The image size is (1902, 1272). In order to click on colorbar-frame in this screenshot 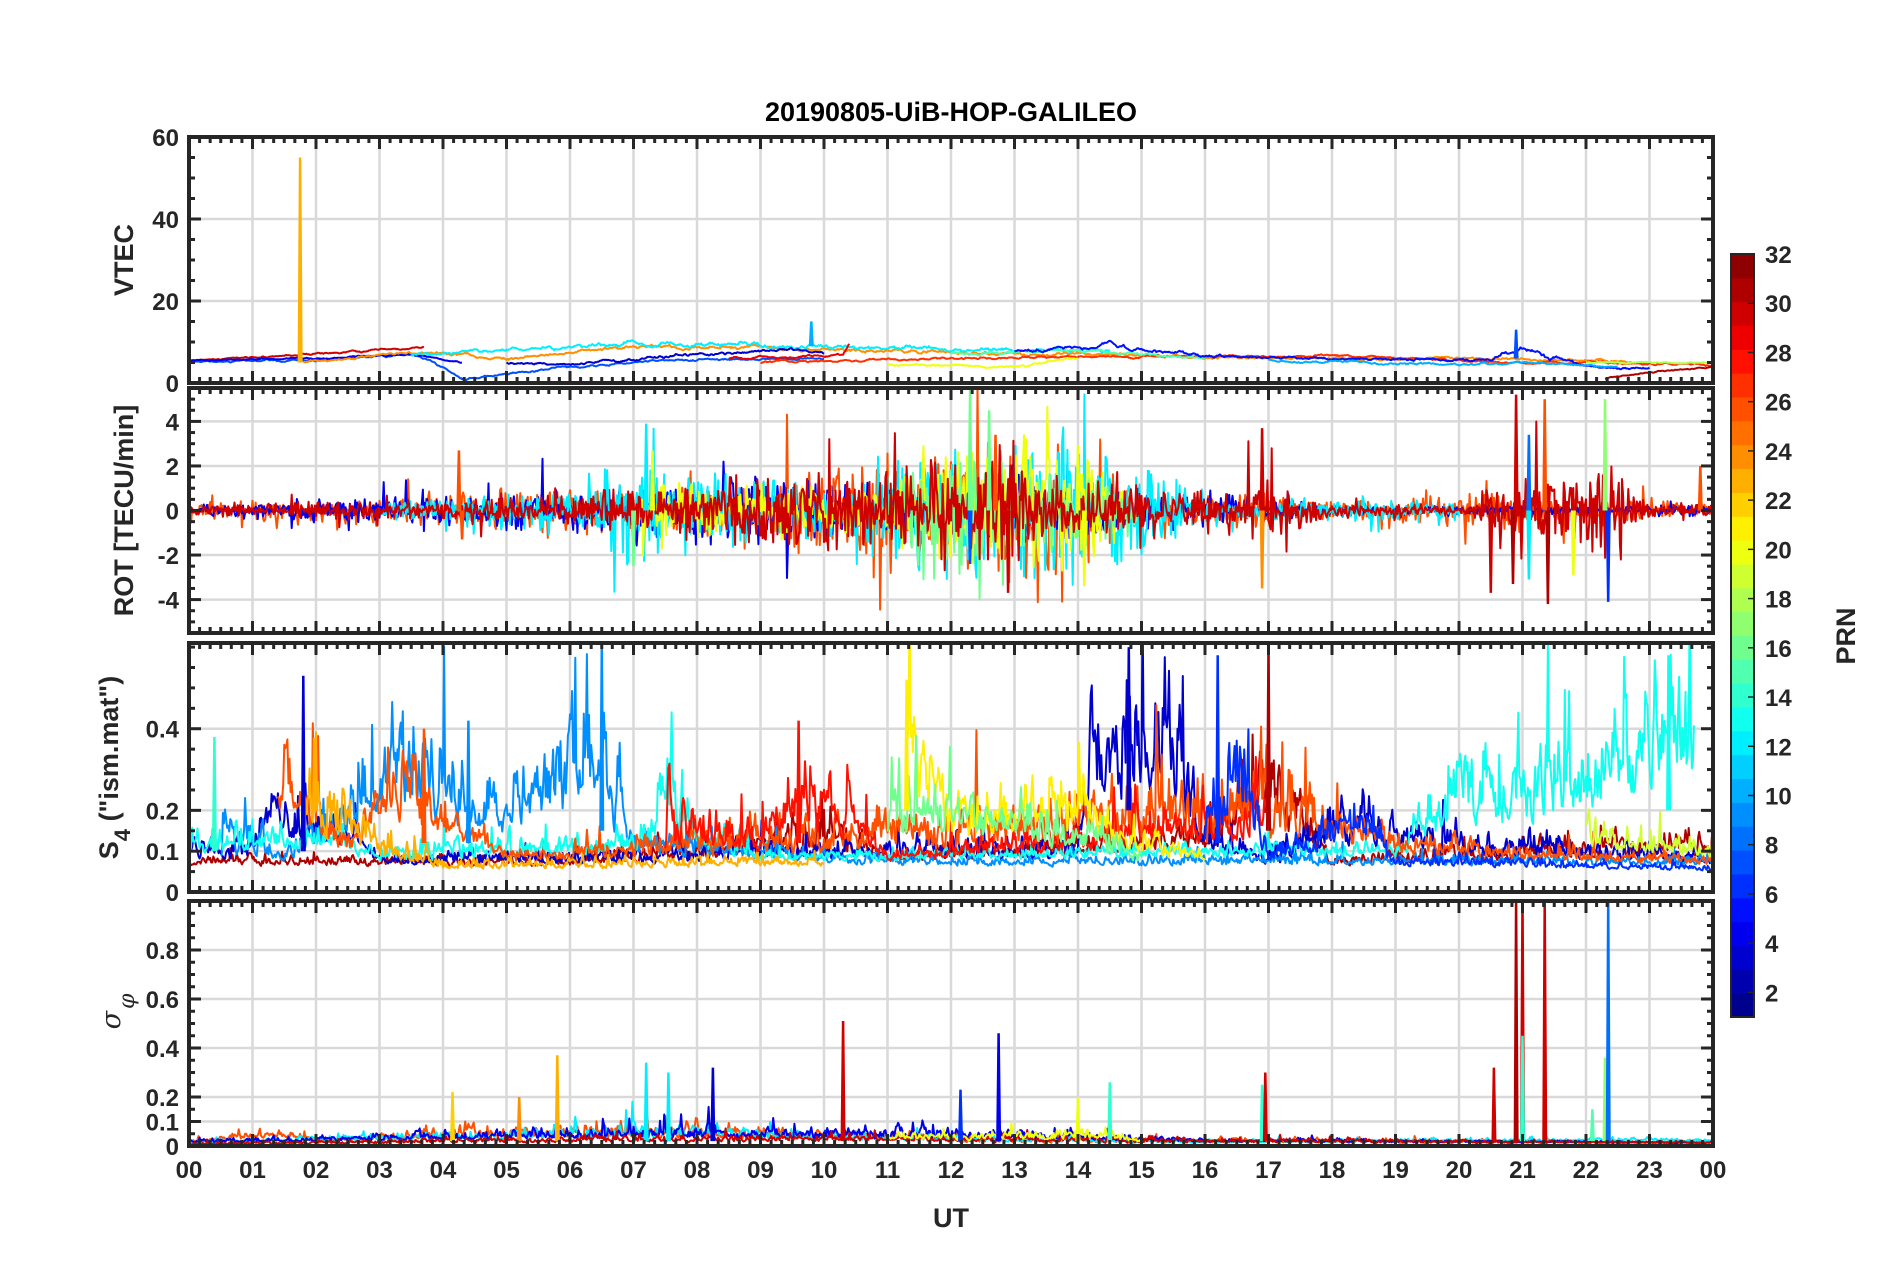, I will do `click(1742, 635)`.